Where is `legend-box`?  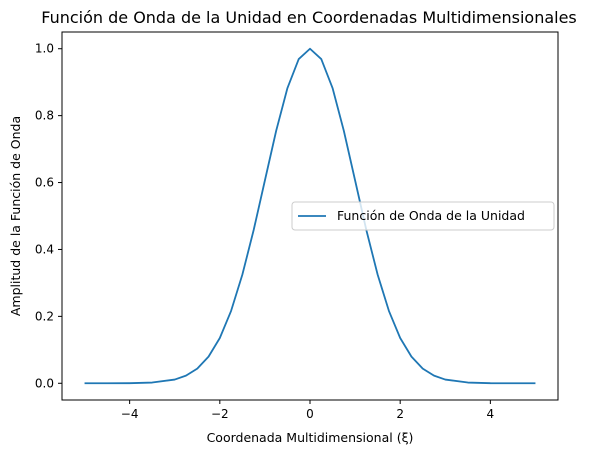
legend-box is located at coordinates (423, 216).